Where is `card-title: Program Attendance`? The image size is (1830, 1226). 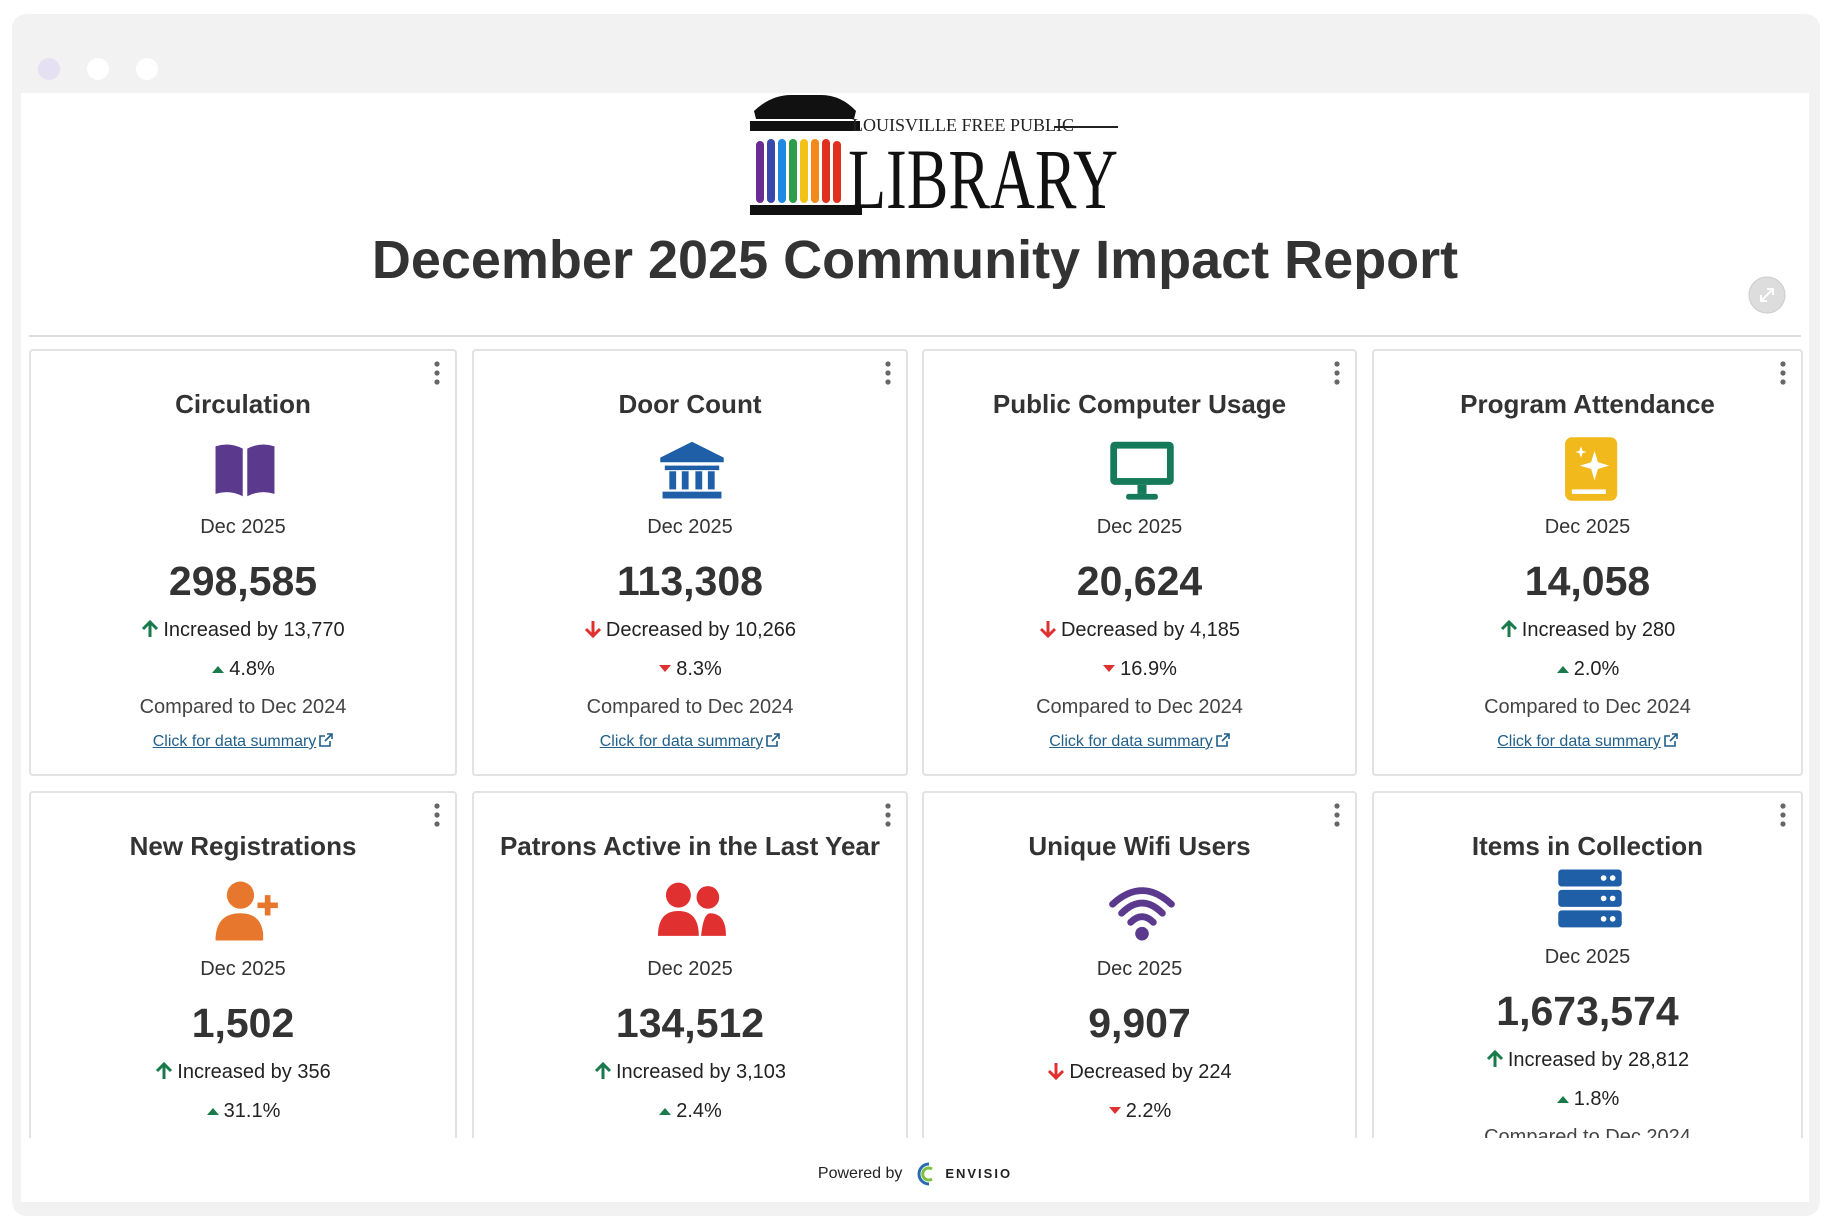 card-title: Program Attendance is located at coordinates (1587, 404).